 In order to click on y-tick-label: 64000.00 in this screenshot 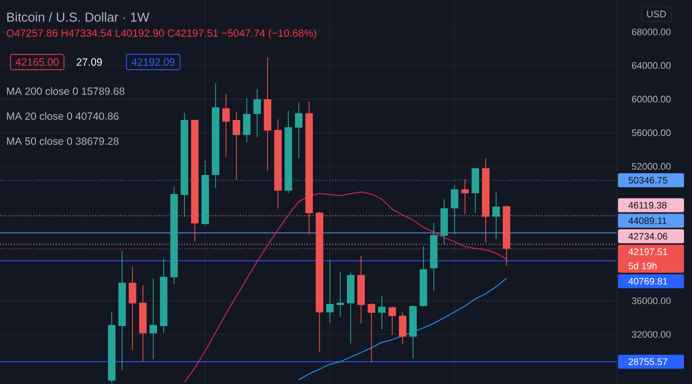, I will do `click(651, 65)`.